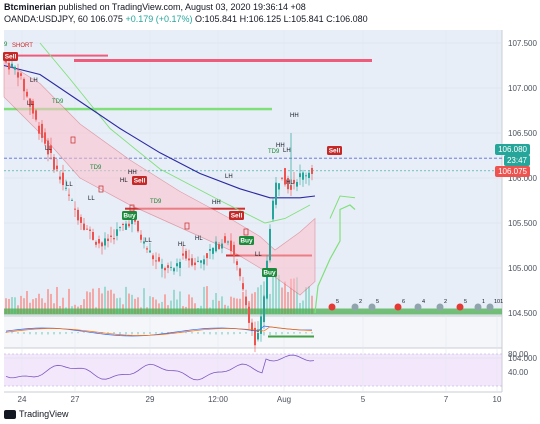  What do you see at coordinates (30, 7) in the screenshot?
I see `author-name: Btcminerian` at bounding box center [30, 7].